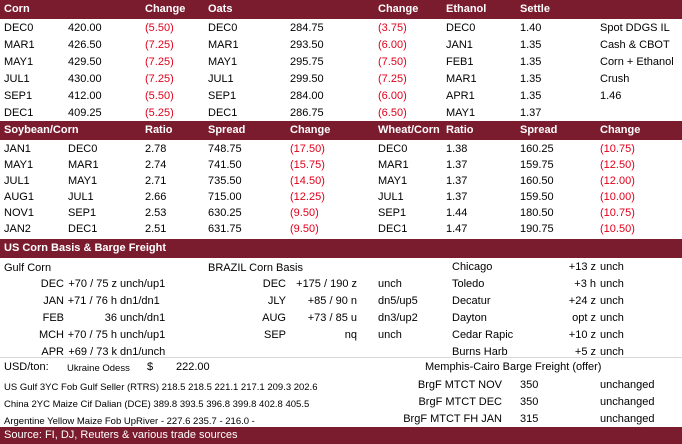 The image size is (682, 444). I want to click on cell: 409.25, so click(85, 113).